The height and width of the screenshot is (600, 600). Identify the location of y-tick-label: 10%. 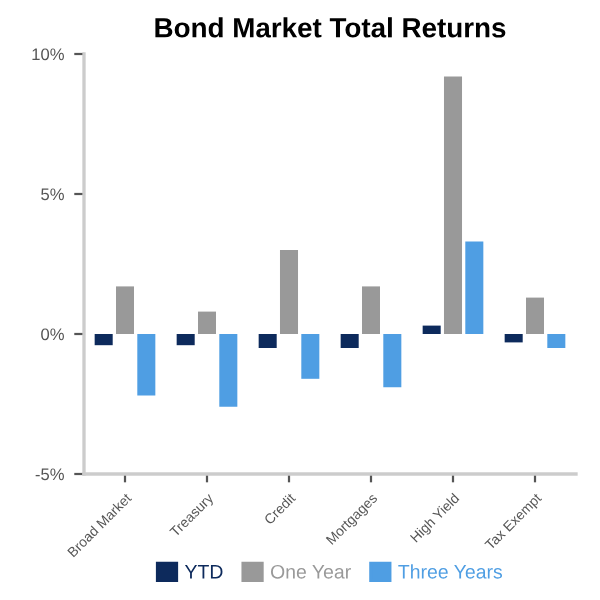
(48, 54).